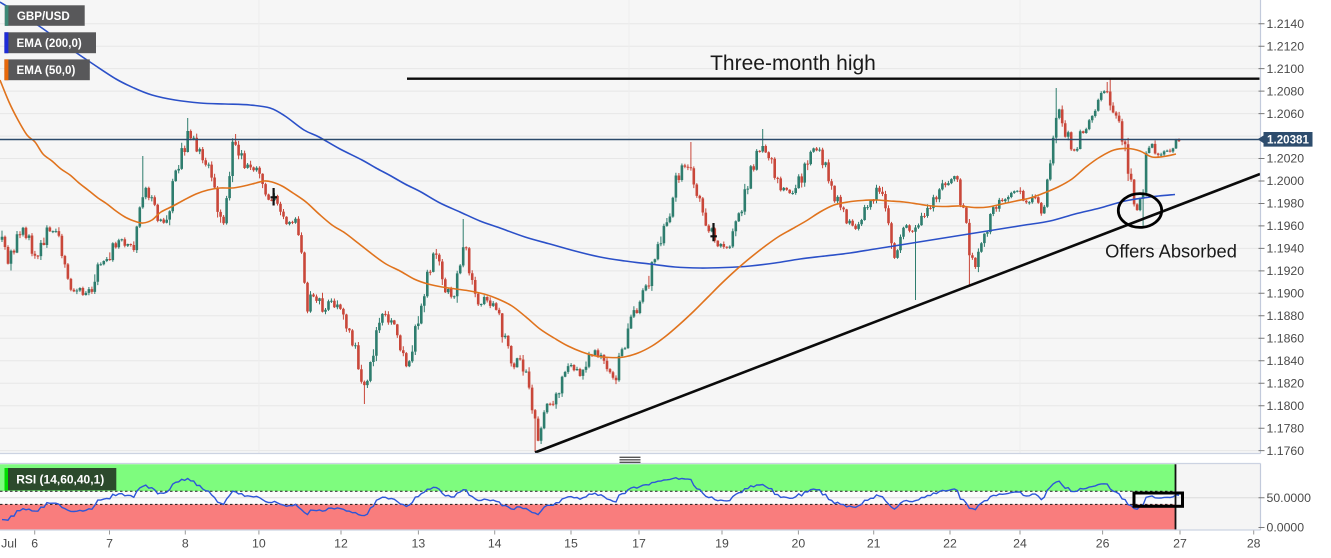 The image size is (1331, 558). Describe the element at coordinates (1286, 528) in the screenshot. I see `svg-text: 0.0000` at that location.